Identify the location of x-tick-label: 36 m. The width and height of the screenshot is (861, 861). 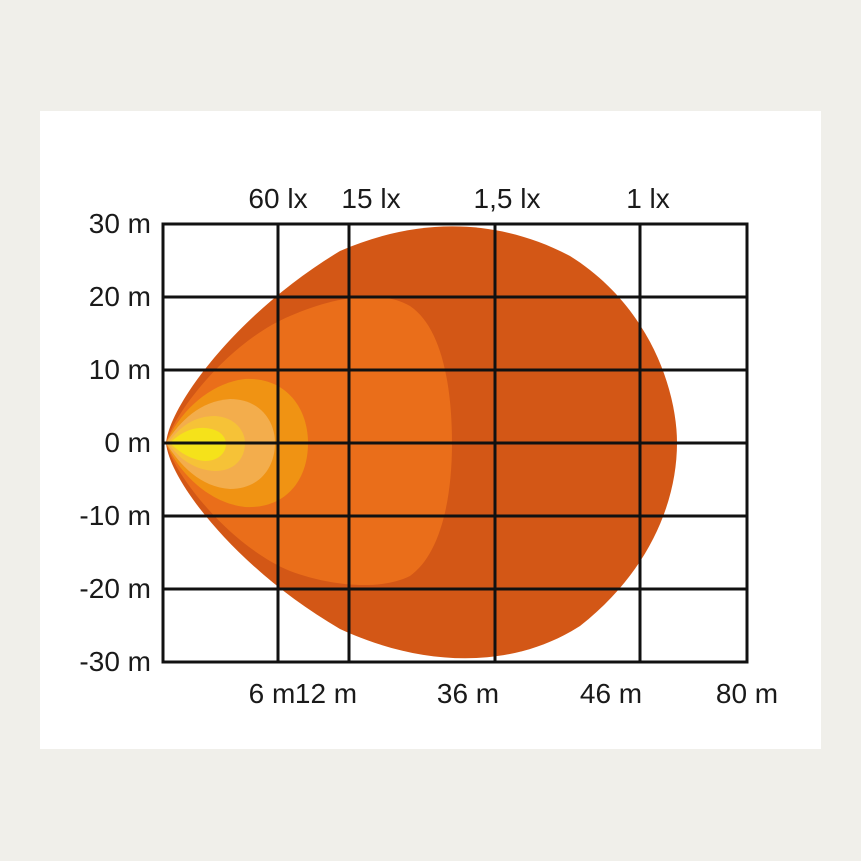
(468, 693).